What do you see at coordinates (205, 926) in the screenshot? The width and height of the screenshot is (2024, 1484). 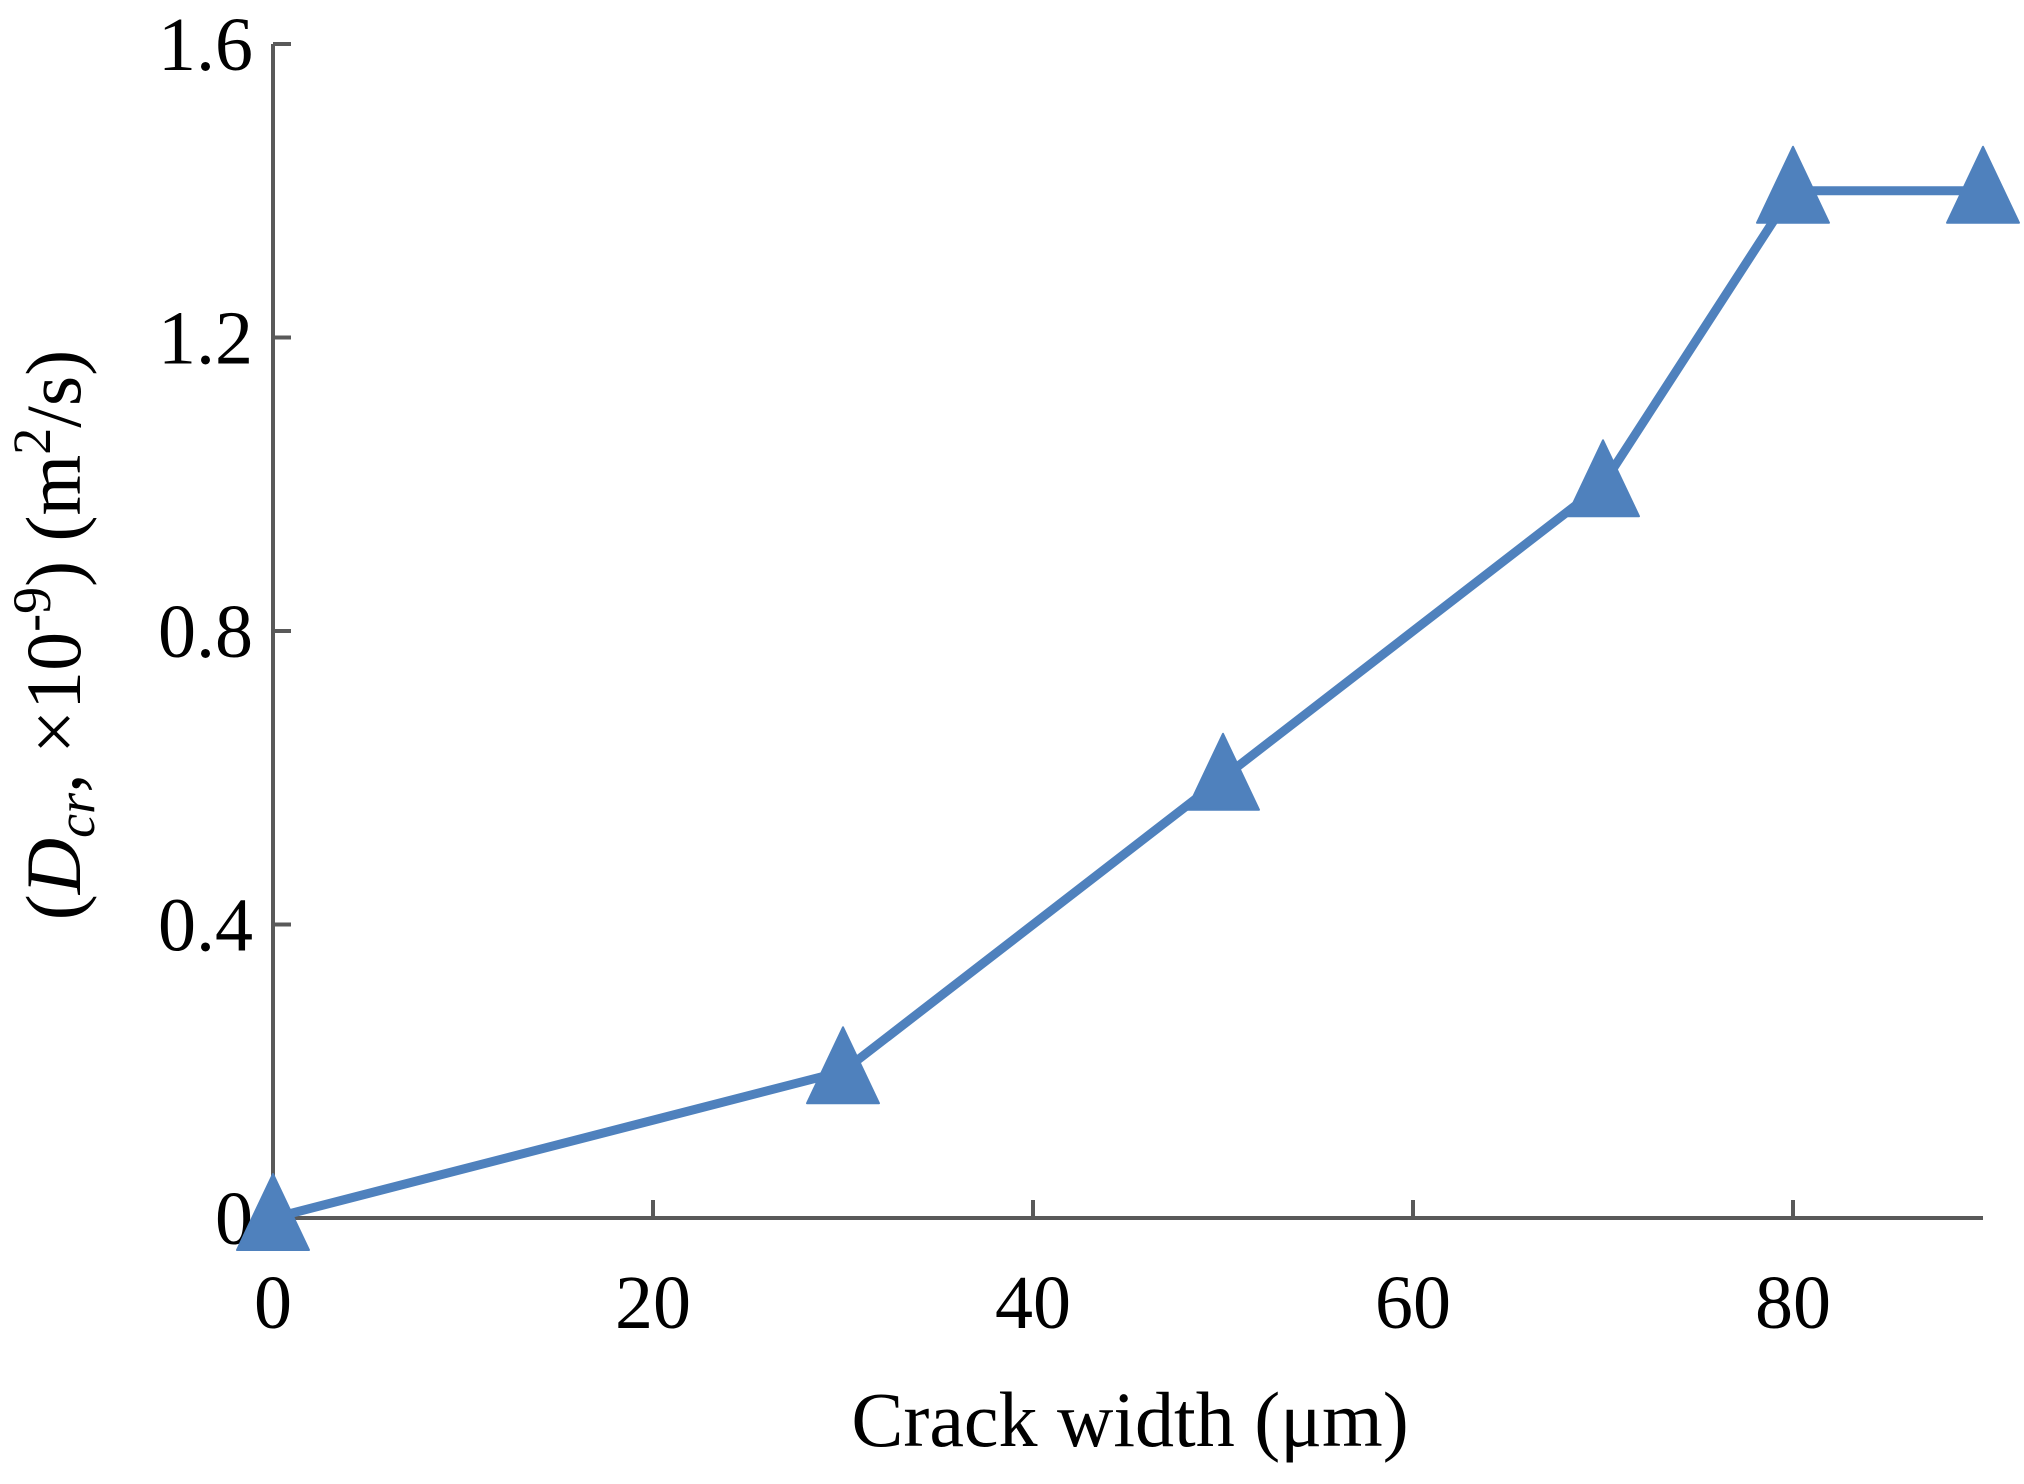 I see `y-tick-label: 0.4` at bounding box center [205, 926].